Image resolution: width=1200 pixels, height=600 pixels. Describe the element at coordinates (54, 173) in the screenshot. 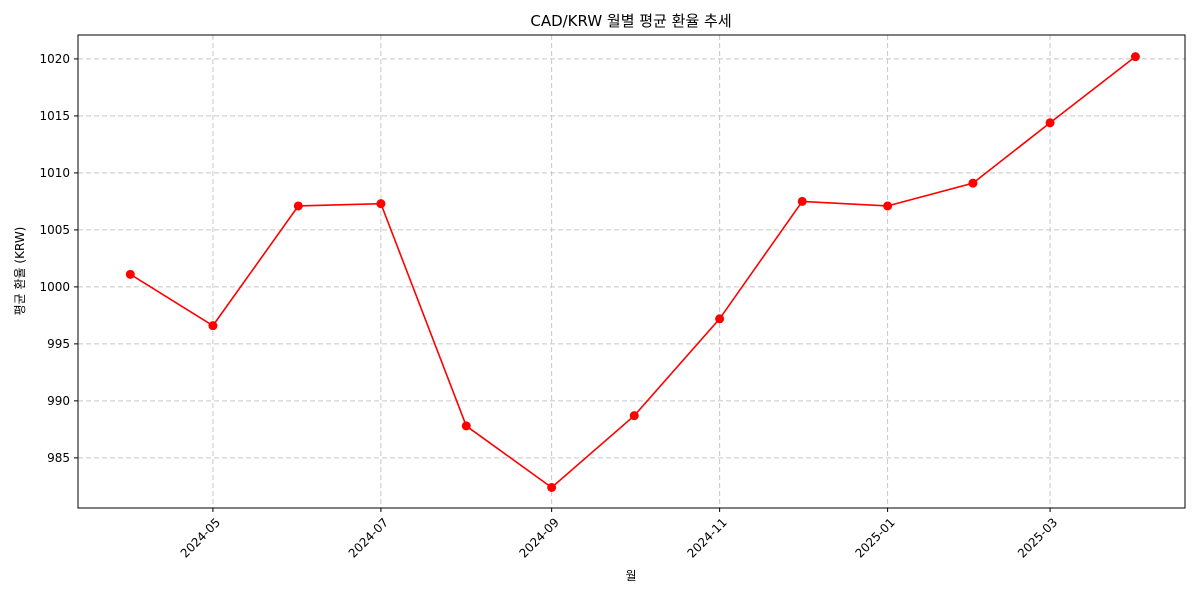

I see `y-tick-label: 1010` at that location.